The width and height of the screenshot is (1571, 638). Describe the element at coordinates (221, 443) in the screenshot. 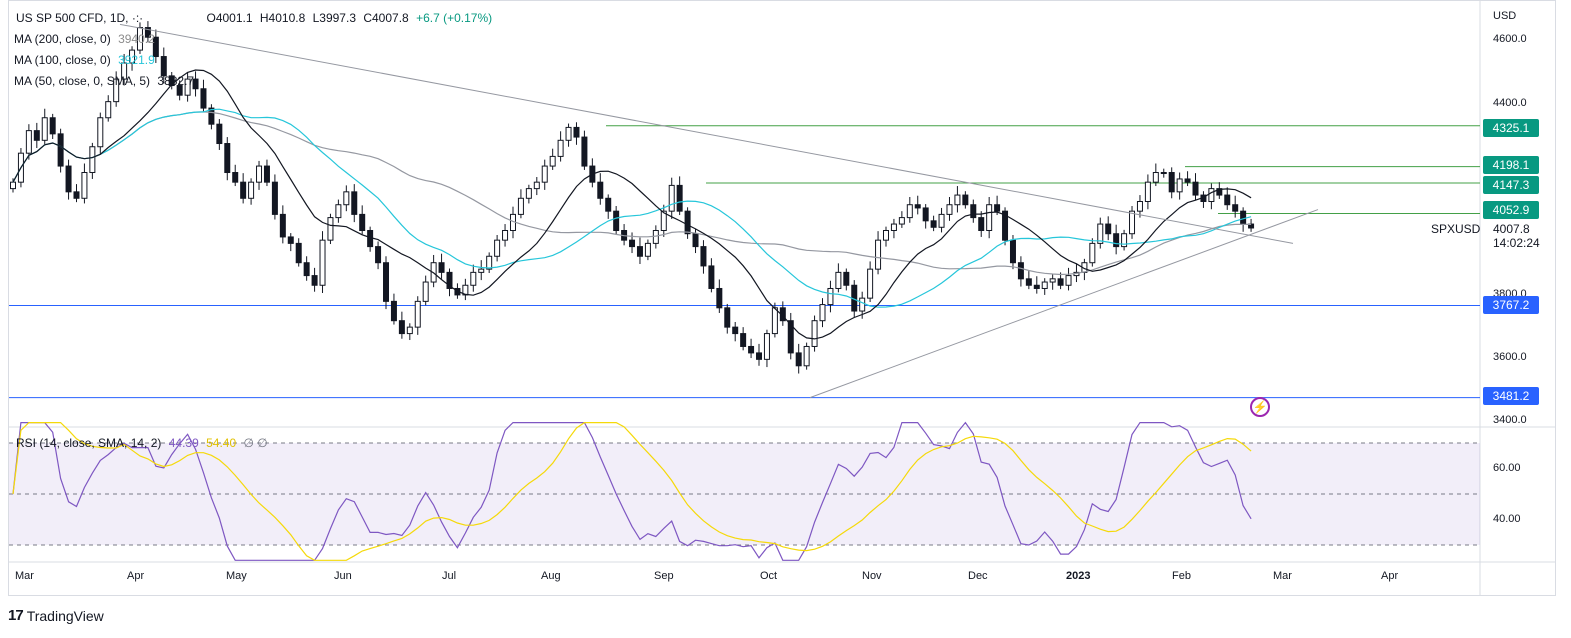

I see `rsi-ma-value: 54.40` at that location.